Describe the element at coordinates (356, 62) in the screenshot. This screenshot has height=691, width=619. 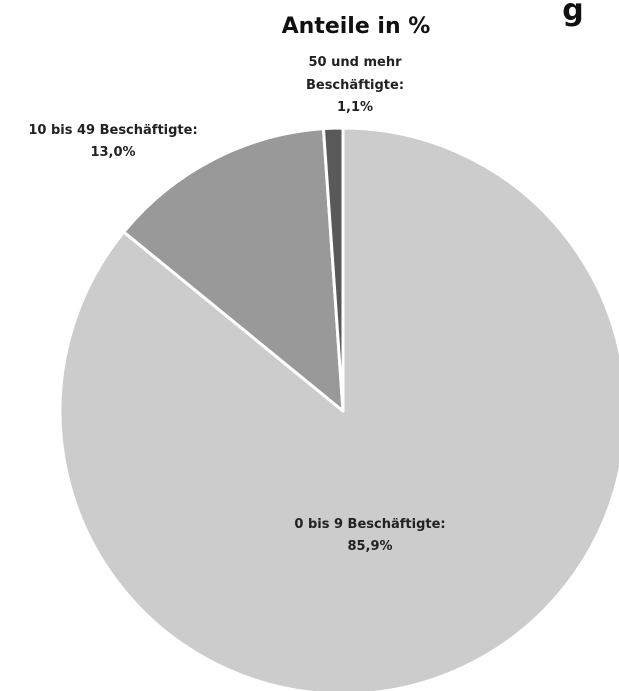
I see `slice-label-50-und-mehr-line1: 50 und mehr` at that location.